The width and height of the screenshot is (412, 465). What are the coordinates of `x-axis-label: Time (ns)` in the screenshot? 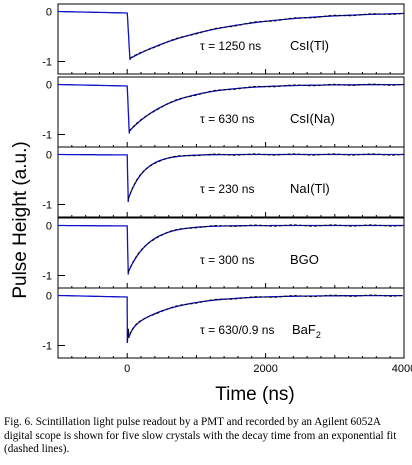 It's located at (255, 394).